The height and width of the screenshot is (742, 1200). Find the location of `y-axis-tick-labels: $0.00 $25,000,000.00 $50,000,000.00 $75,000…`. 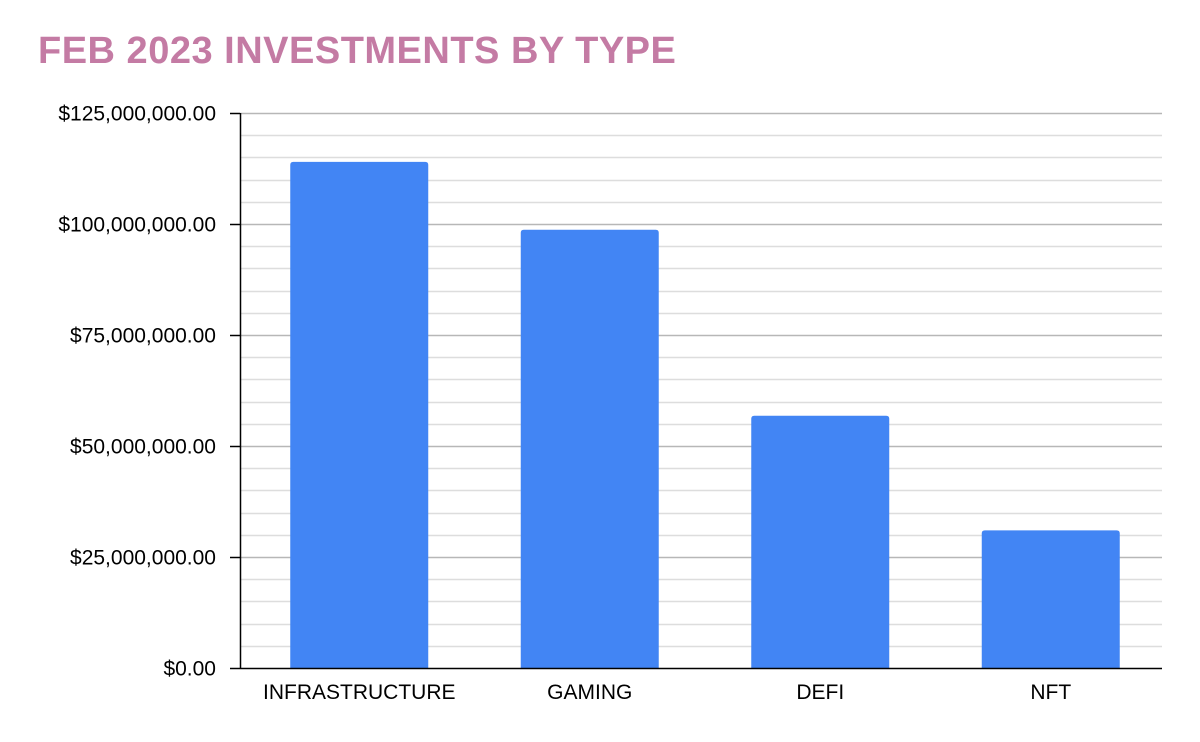

y-axis-tick-labels: $0.00 $25,000,000.00 $50,000,000.00 $75,000… is located at coordinates (137, 392).